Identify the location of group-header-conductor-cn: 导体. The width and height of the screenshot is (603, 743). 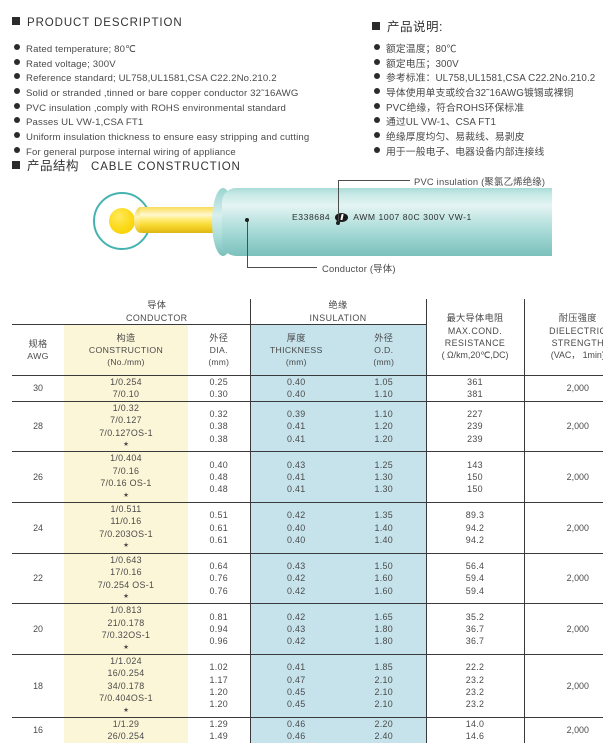
(157, 305).